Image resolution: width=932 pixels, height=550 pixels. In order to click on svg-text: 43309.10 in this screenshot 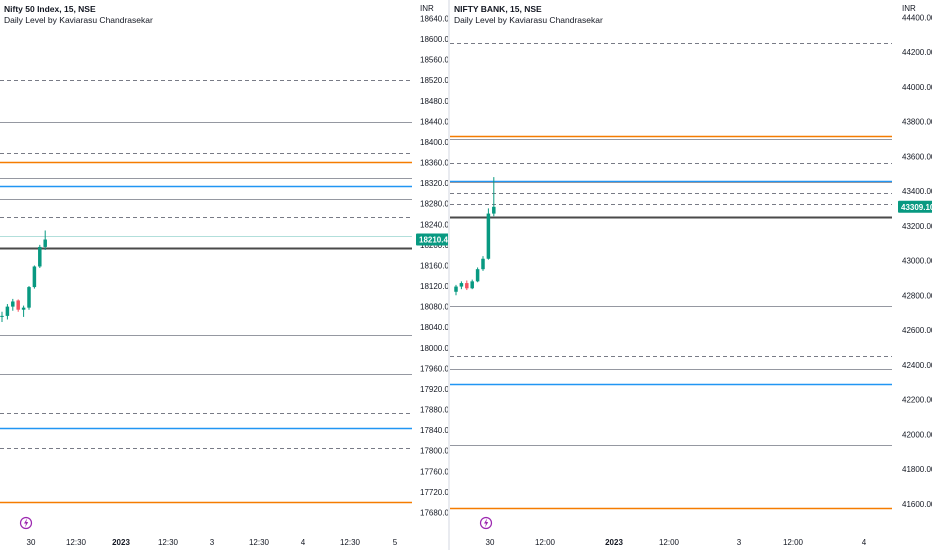, I will do `click(916, 207)`.